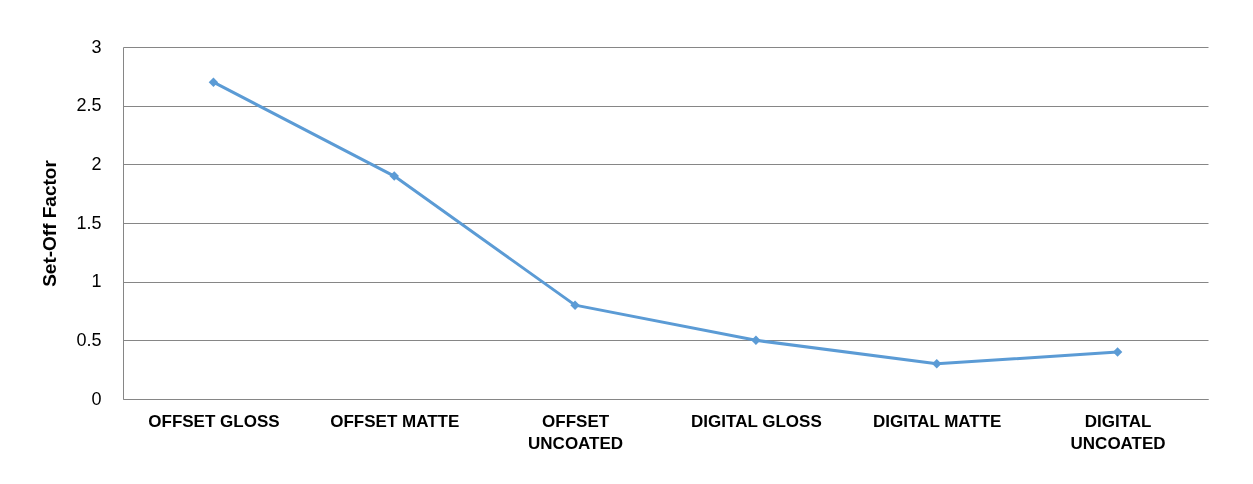  Describe the element at coordinates (395, 421) in the screenshot. I see `x-tick-label: OFFSET MATTE` at that location.